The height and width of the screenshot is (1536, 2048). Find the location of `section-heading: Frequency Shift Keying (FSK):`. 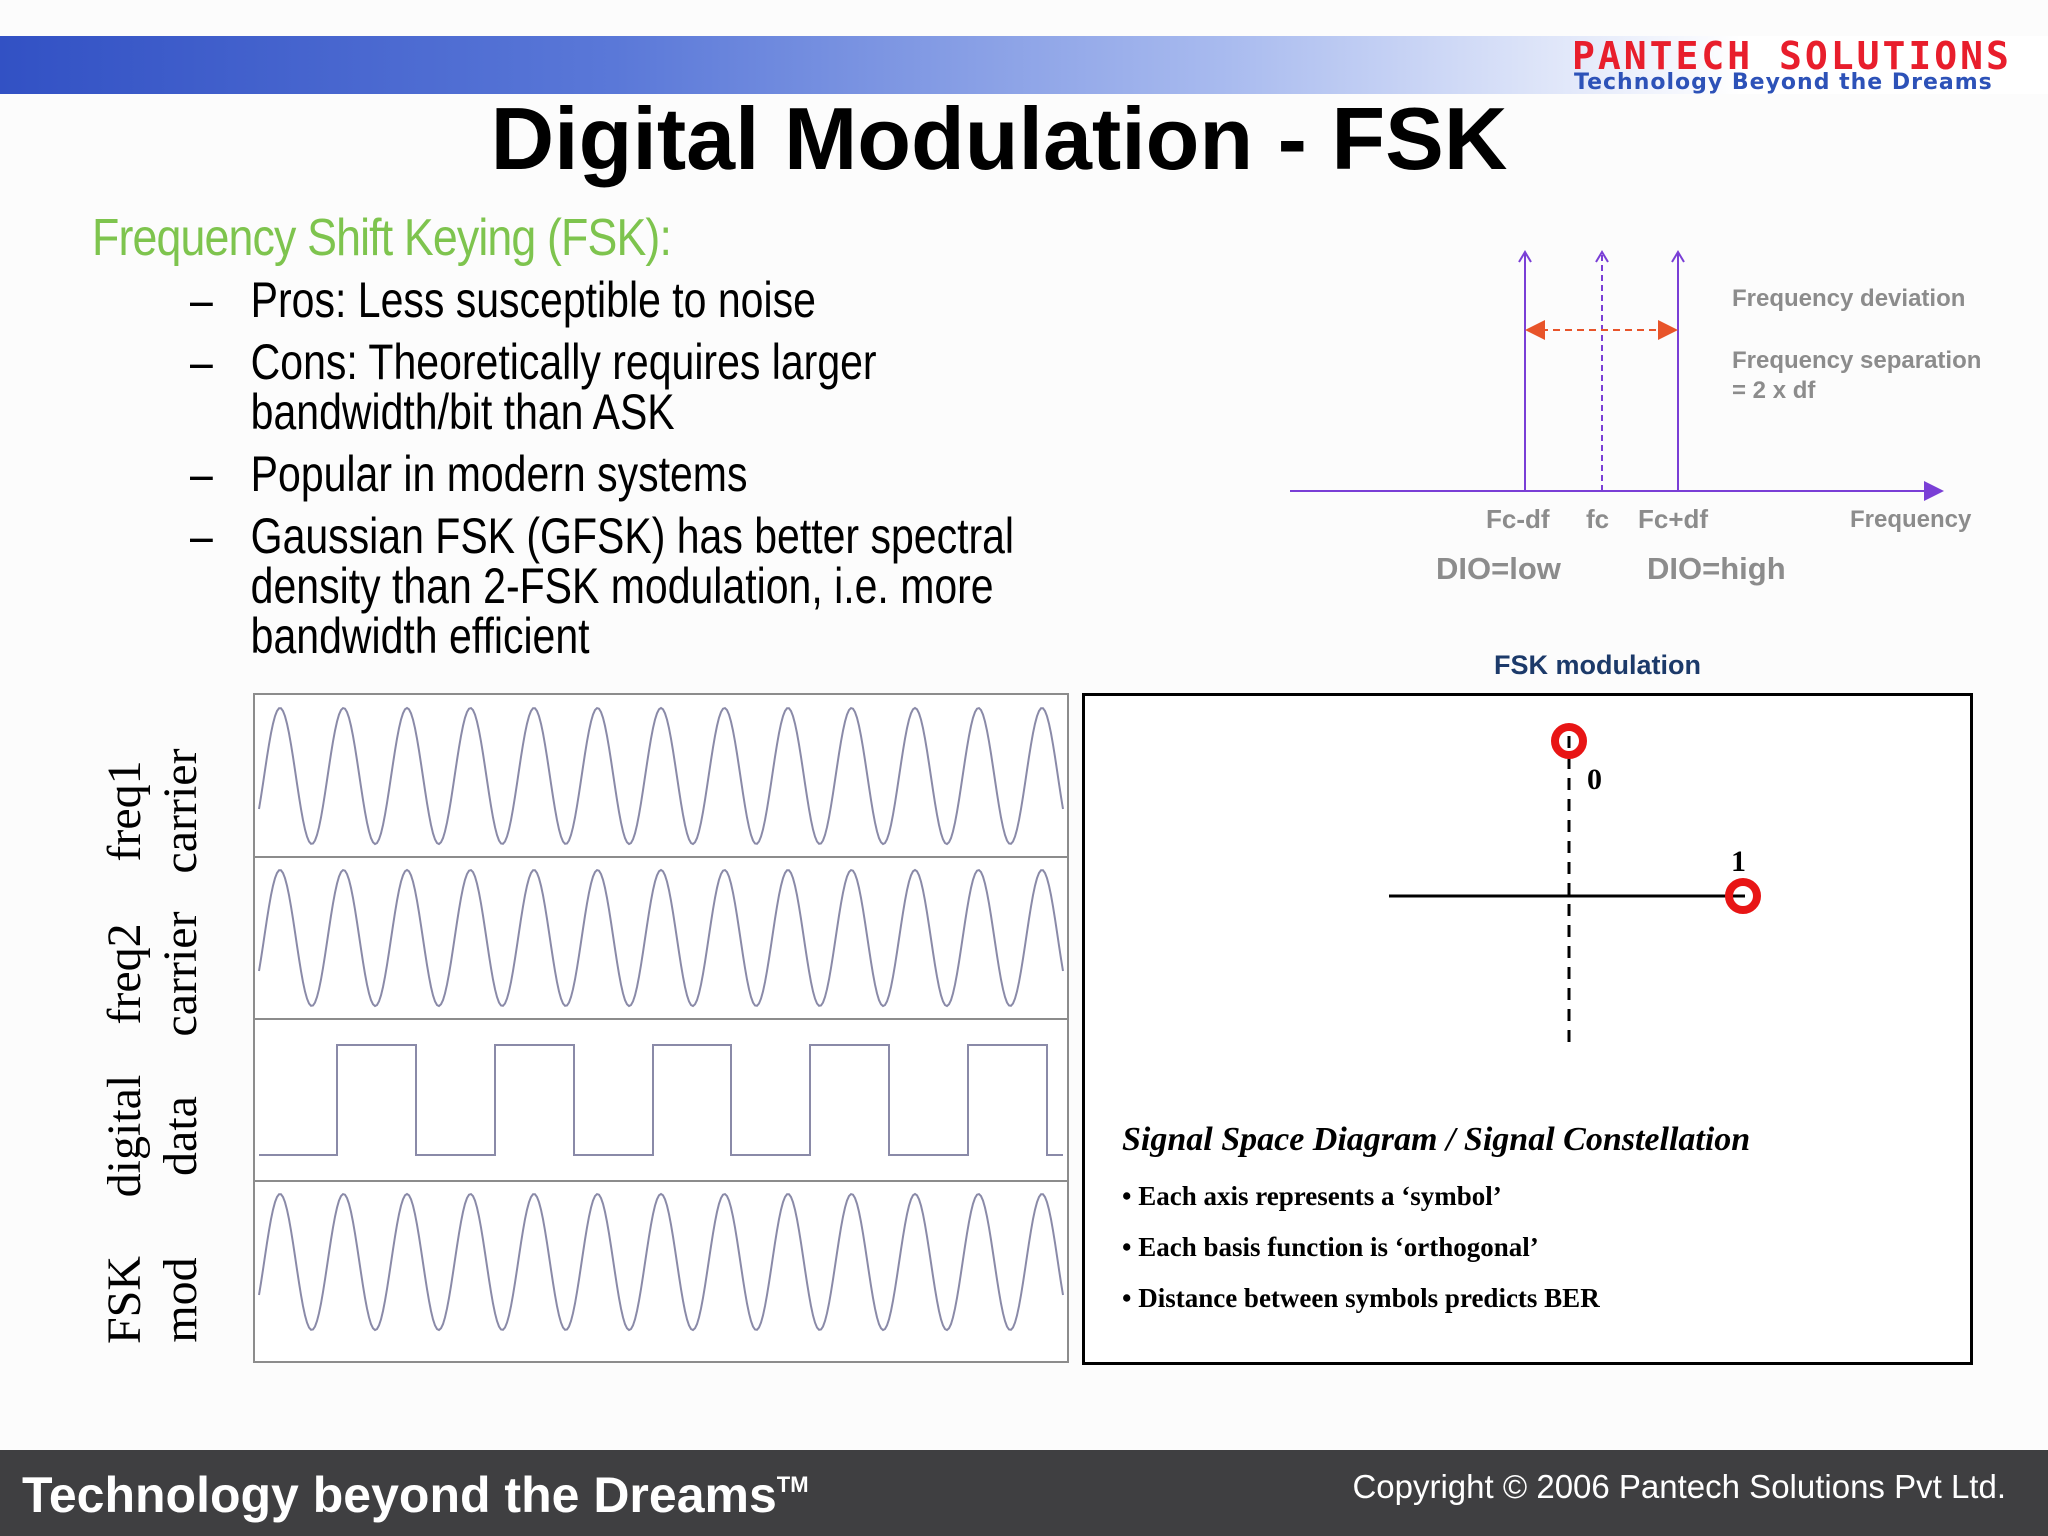

section-heading: Frequency Shift Keying (FSK): is located at coordinates (382, 238).